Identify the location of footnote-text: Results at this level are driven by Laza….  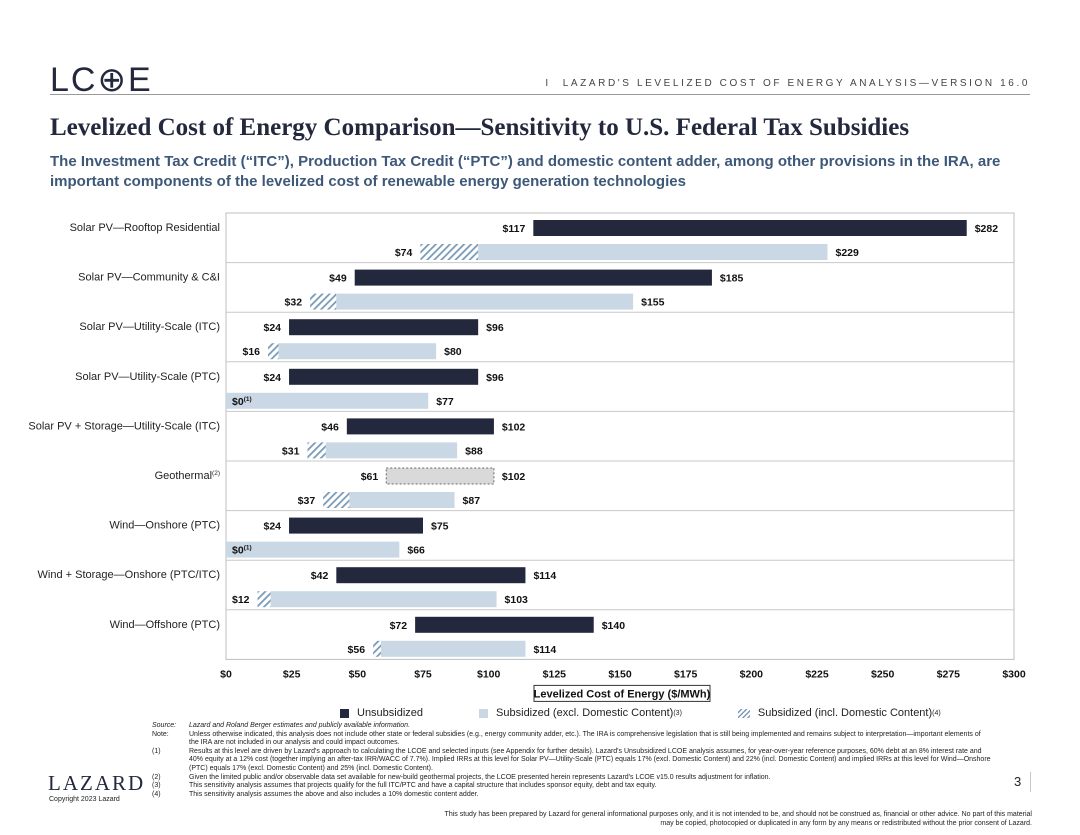
(590, 759).